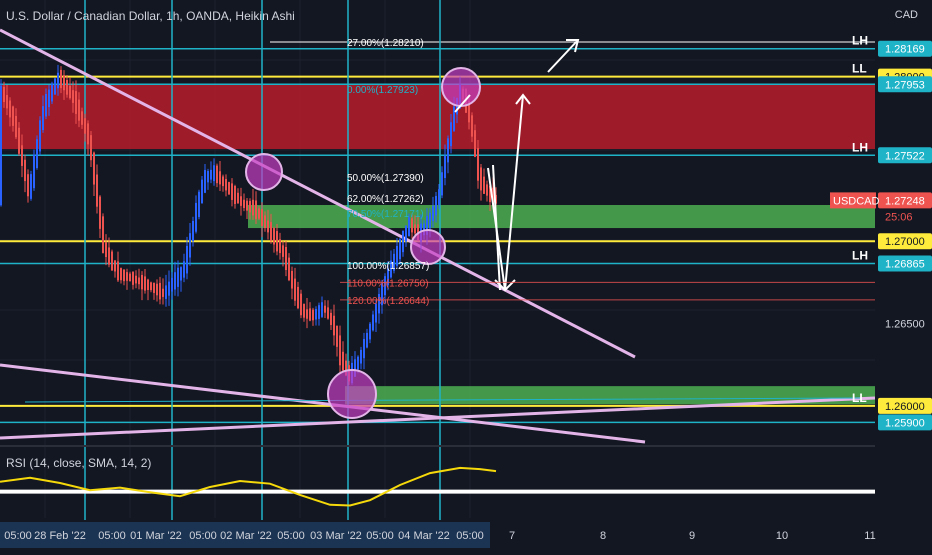 This screenshot has width=932, height=555. I want to click on price-label: 1.27248, so click(905, 201).